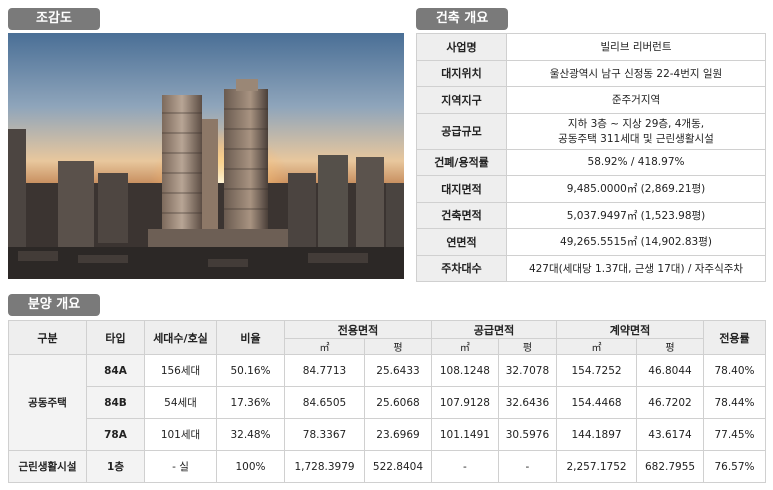 The width and height of the screenshot is (773, 490). Describe the element at coordinates (180, 337) in the screenshot. I see `header-units: 세대수/호실` at that location.